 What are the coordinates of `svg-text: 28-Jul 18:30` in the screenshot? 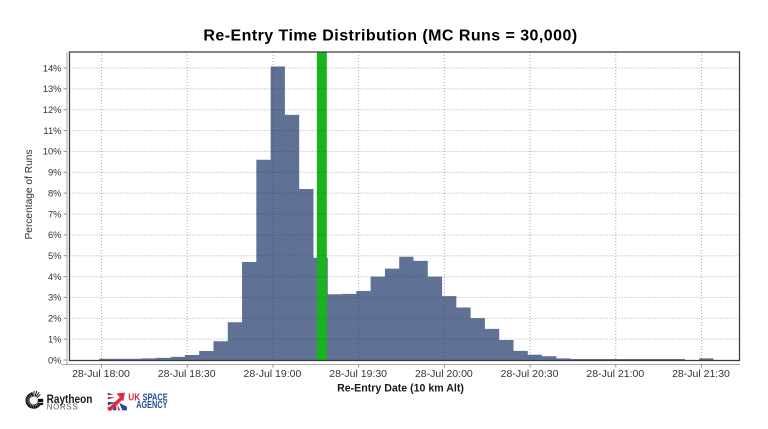 It's located at (187, 374).